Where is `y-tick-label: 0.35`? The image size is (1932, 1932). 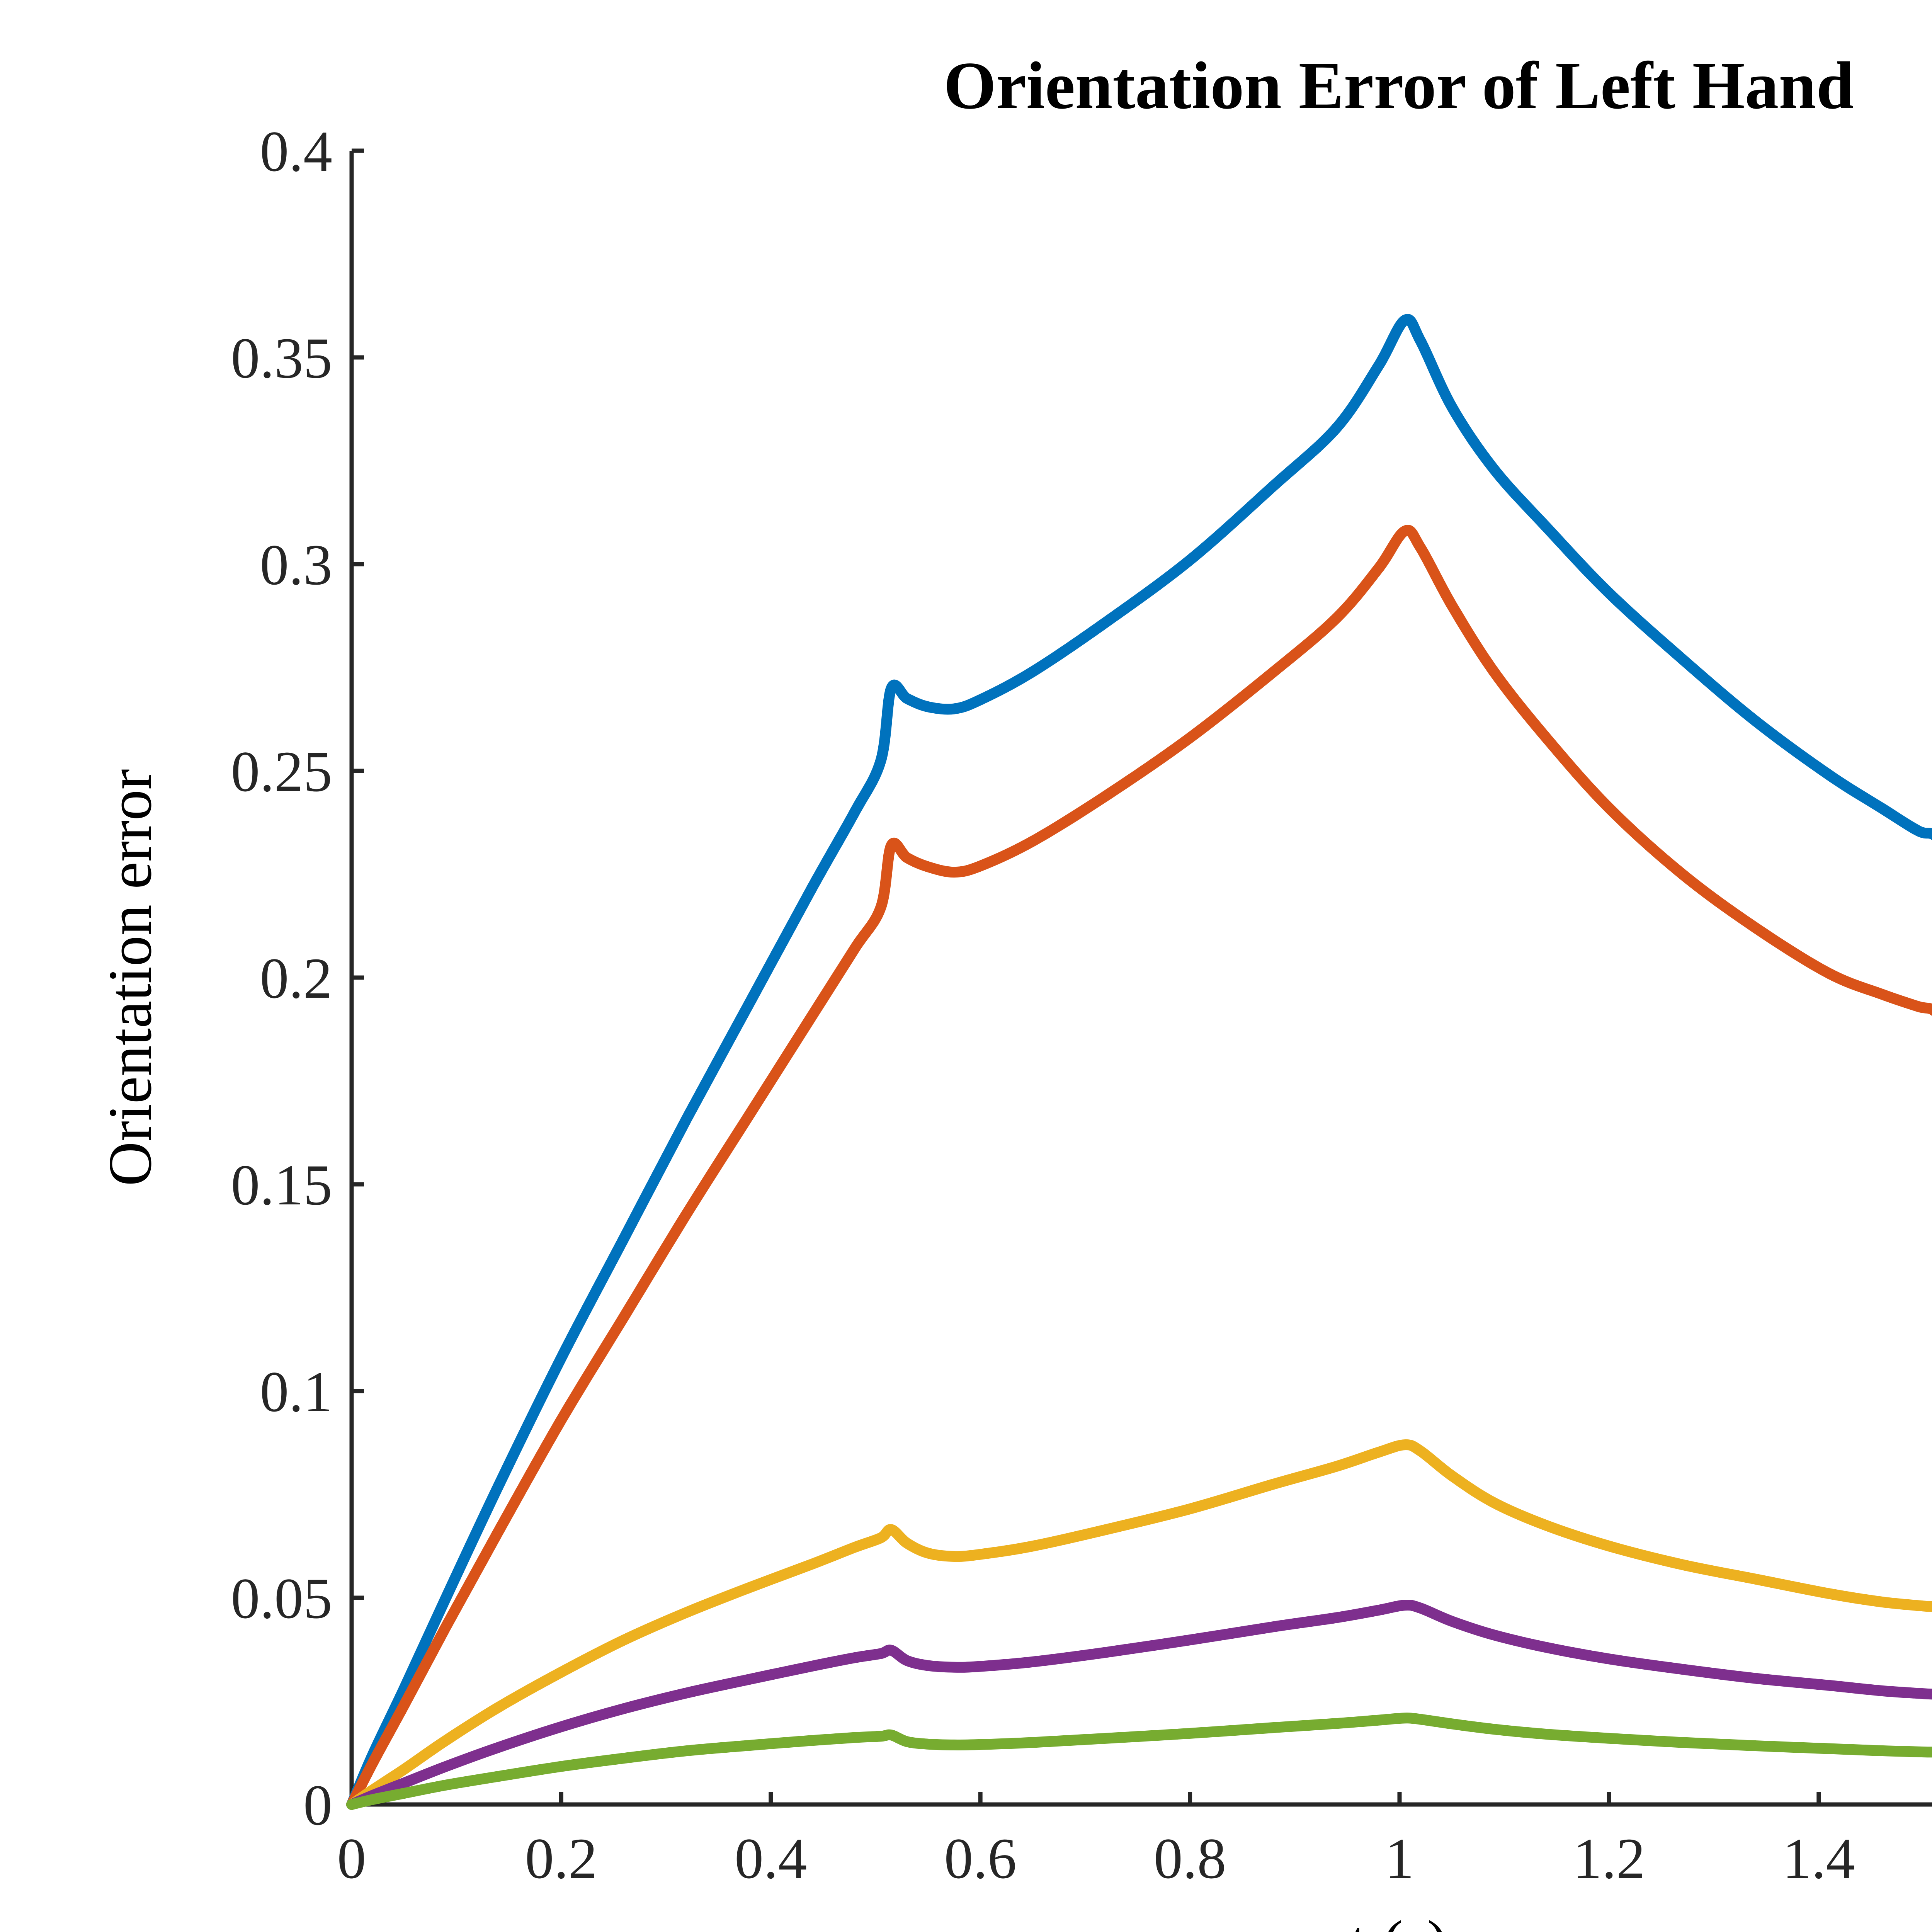 y-tick-label: 0.35 is located at coordinates (282, 358).